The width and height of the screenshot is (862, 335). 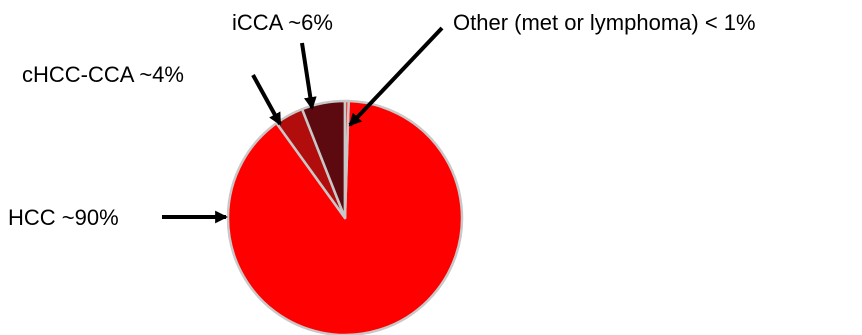 I want to click on arrow-icca, so click(x=308, y=76).